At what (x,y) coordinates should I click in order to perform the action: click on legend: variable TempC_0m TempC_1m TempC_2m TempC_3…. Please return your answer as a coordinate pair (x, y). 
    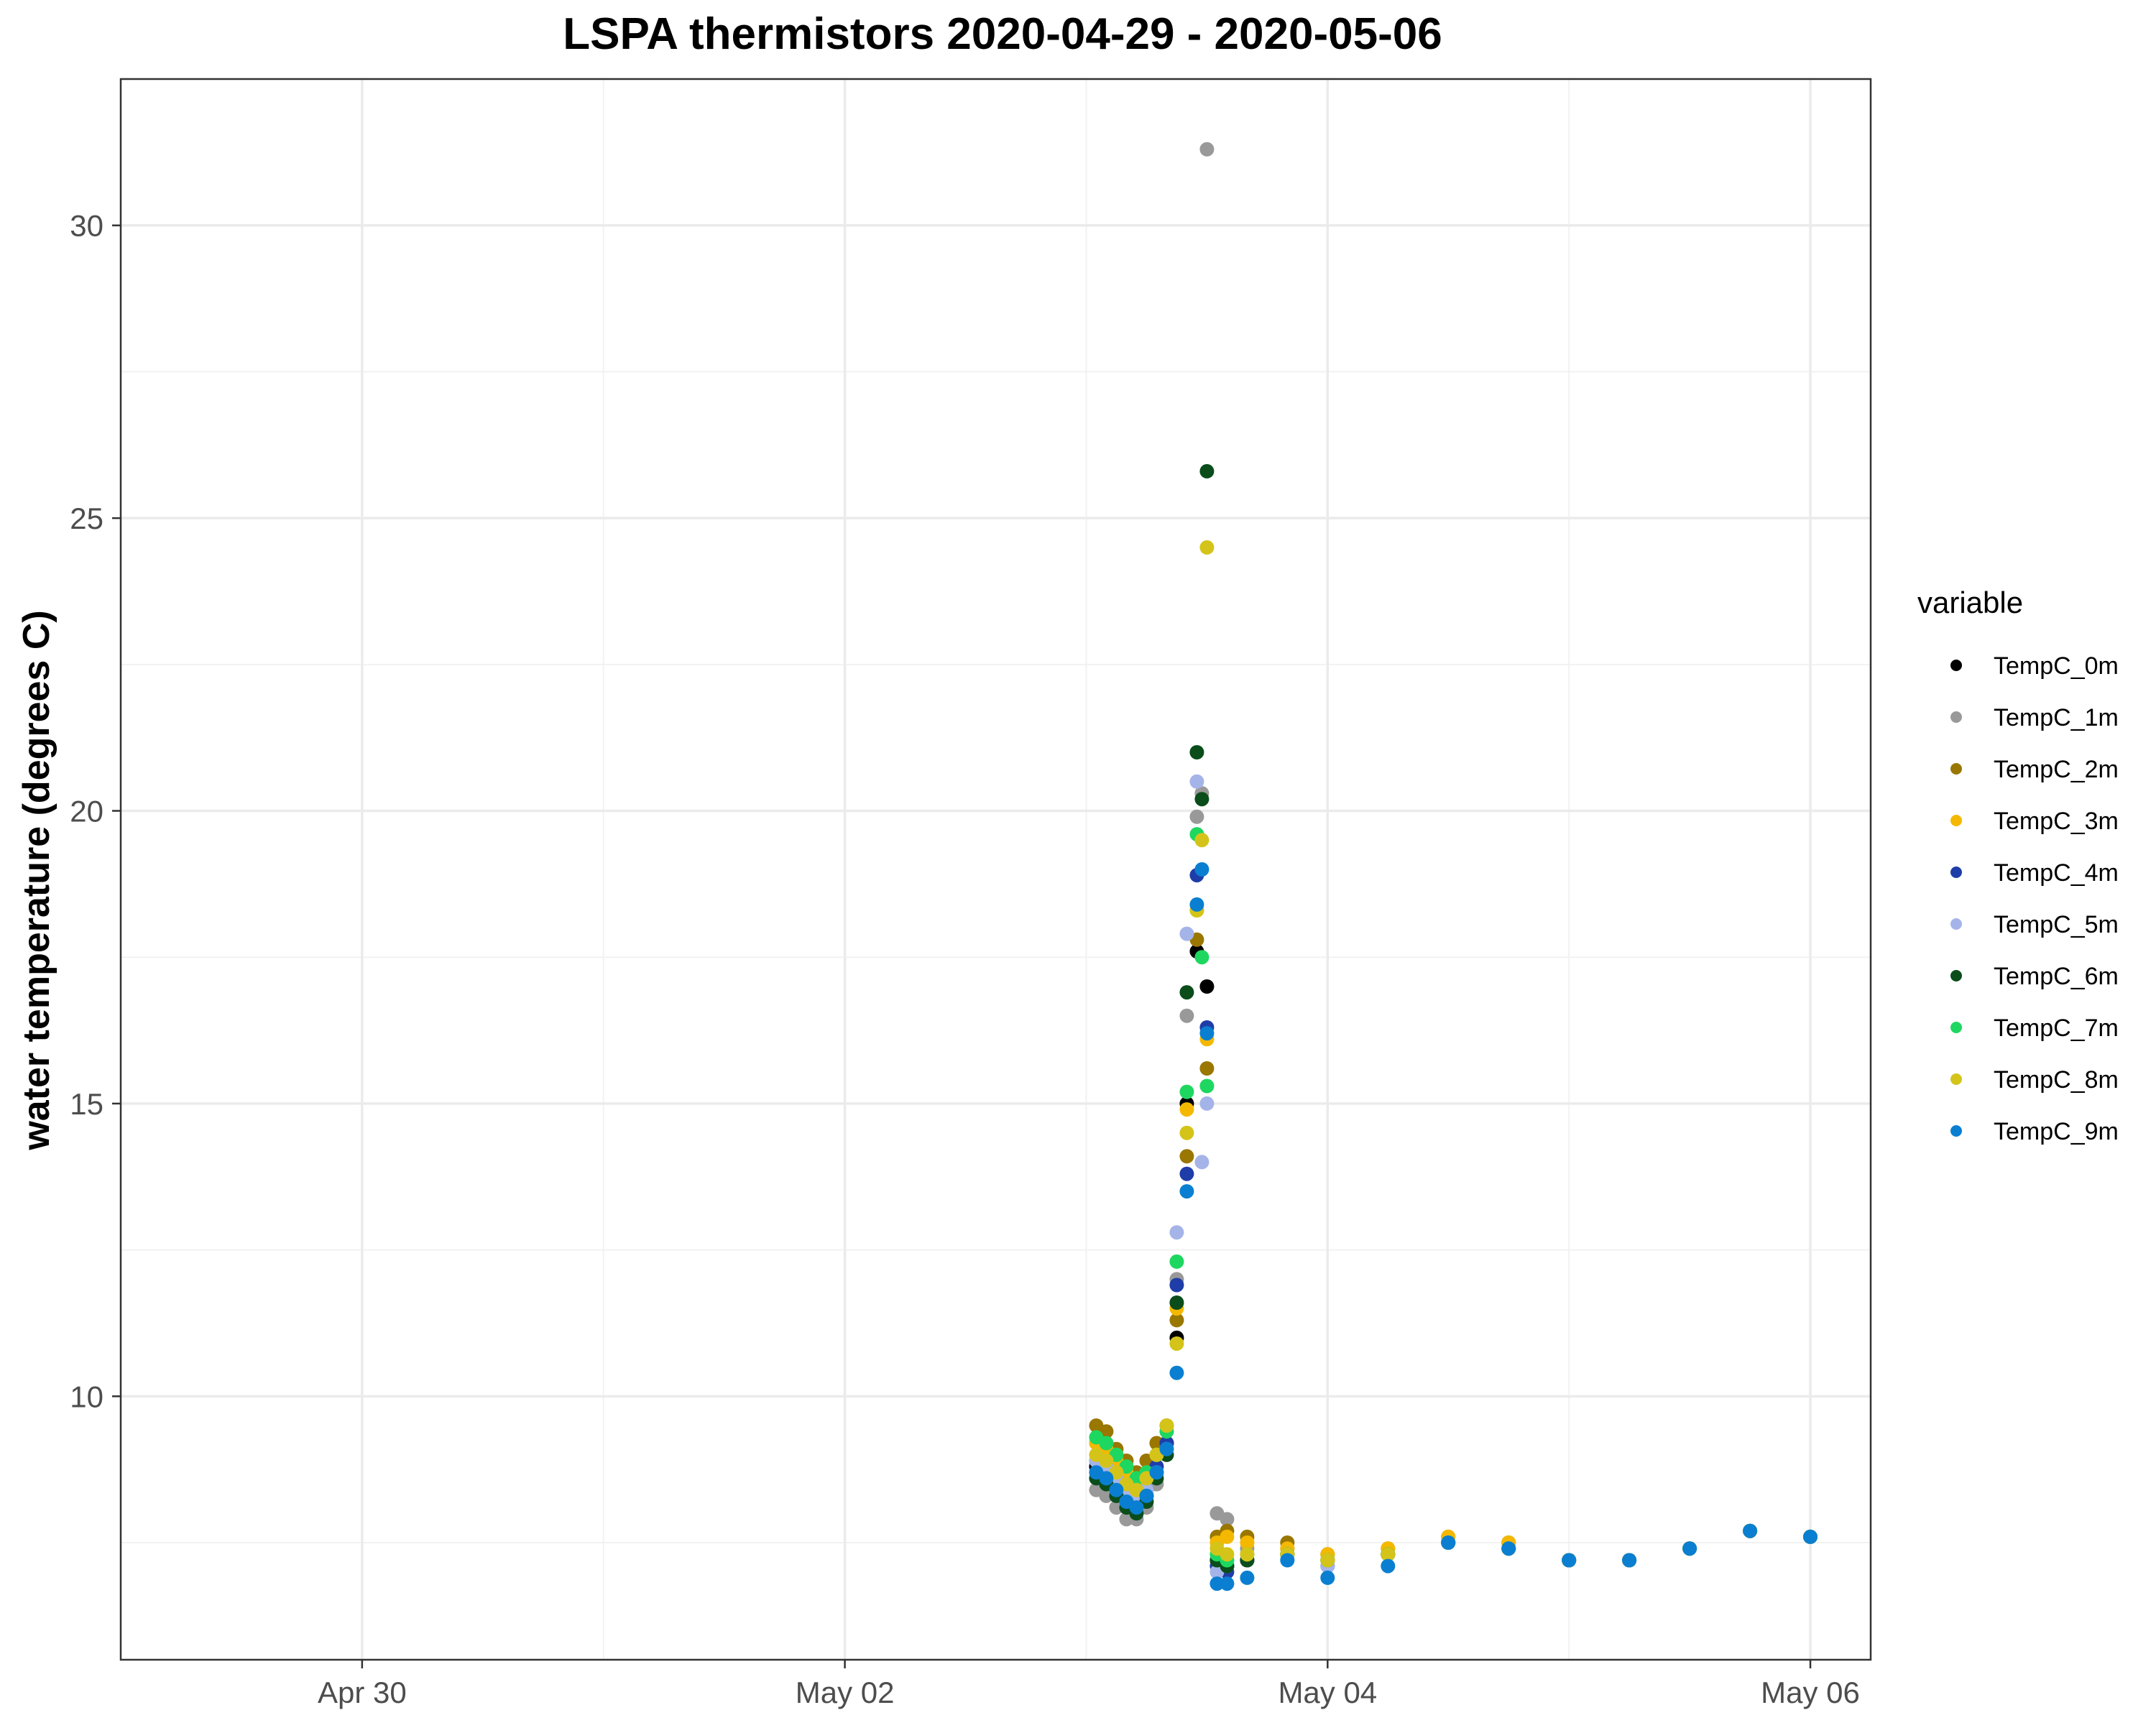
    Looking at the image, I should click on (2018, 865).